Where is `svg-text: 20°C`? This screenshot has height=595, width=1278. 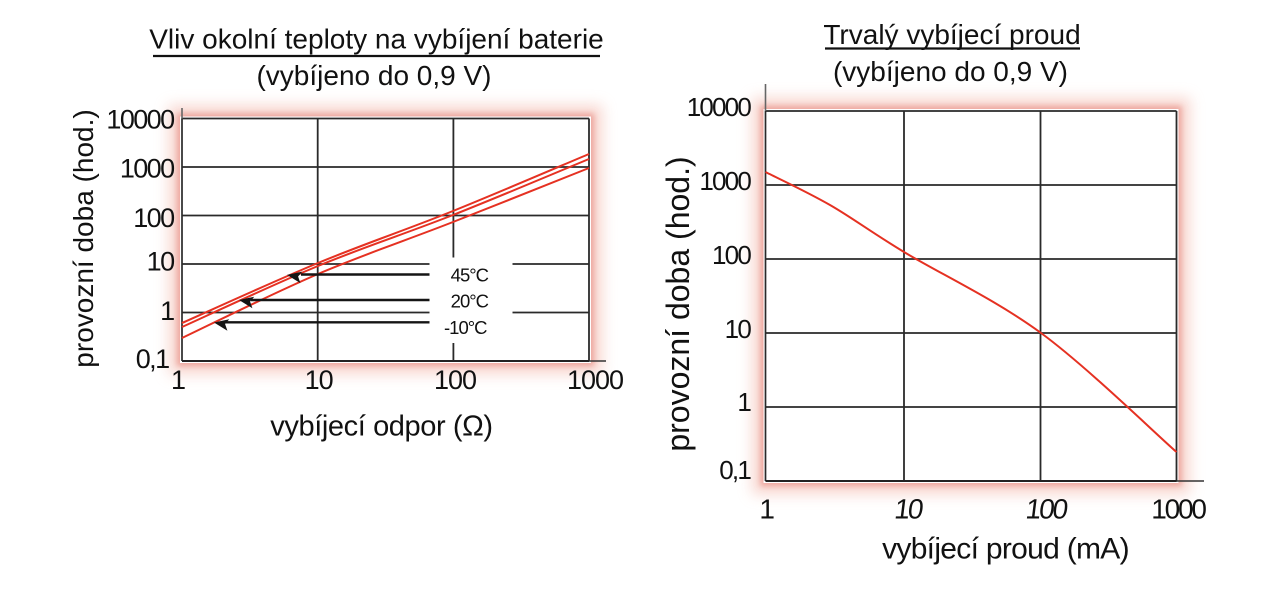
svg-text: 20°C is located at coordinates (470, 301).